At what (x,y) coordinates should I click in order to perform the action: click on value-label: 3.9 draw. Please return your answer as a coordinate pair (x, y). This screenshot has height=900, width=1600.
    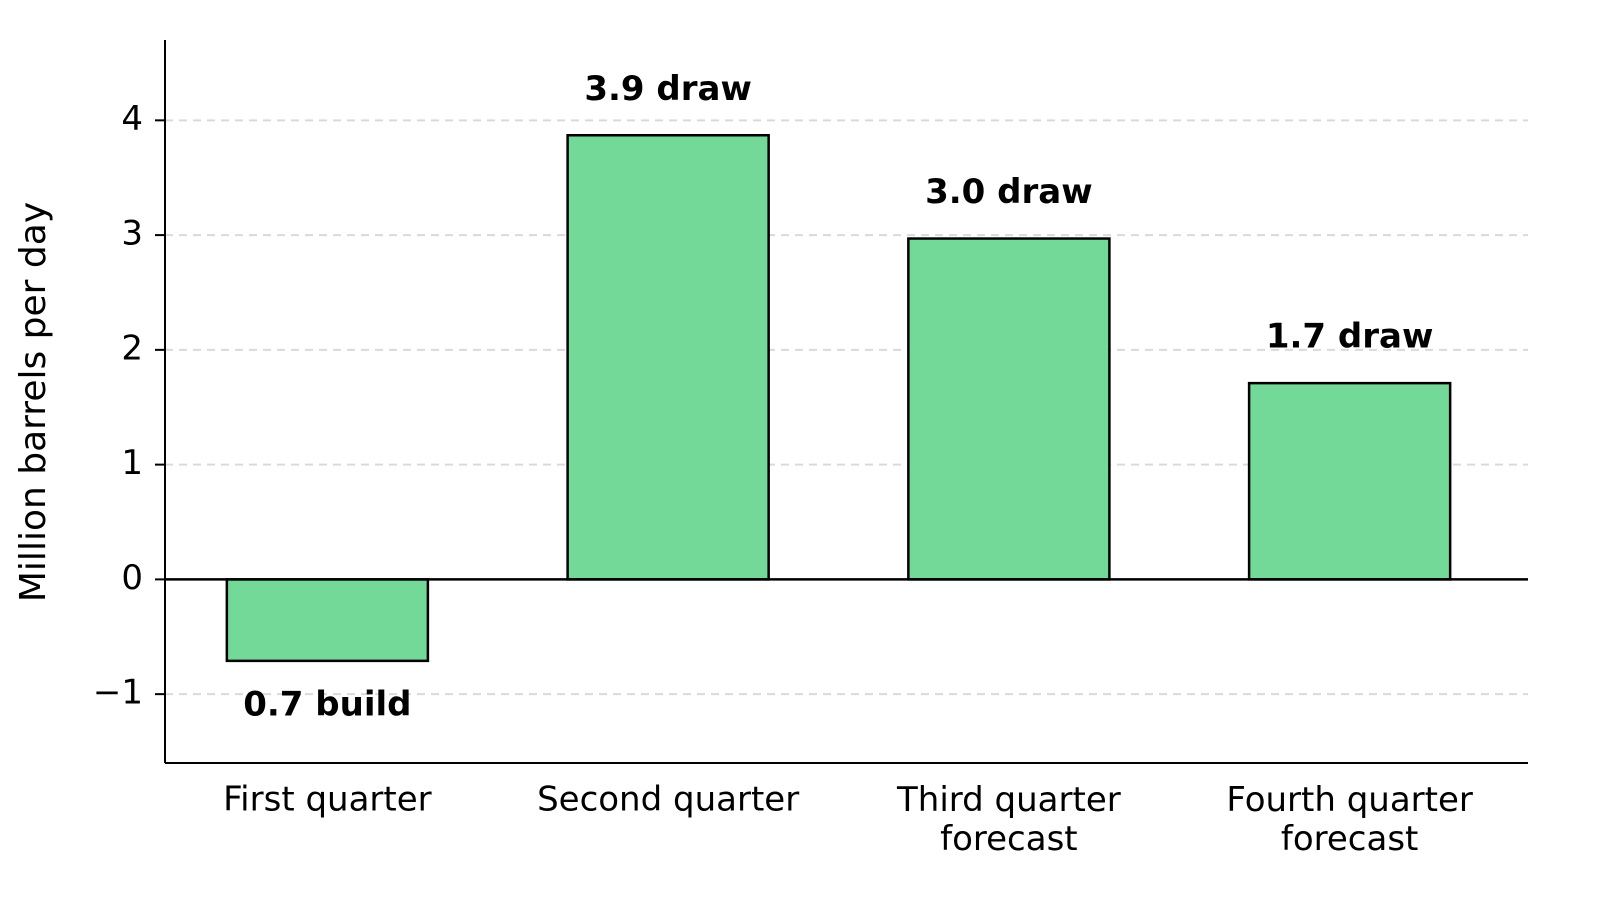
    Looking at the image, I should click on (668, 89).